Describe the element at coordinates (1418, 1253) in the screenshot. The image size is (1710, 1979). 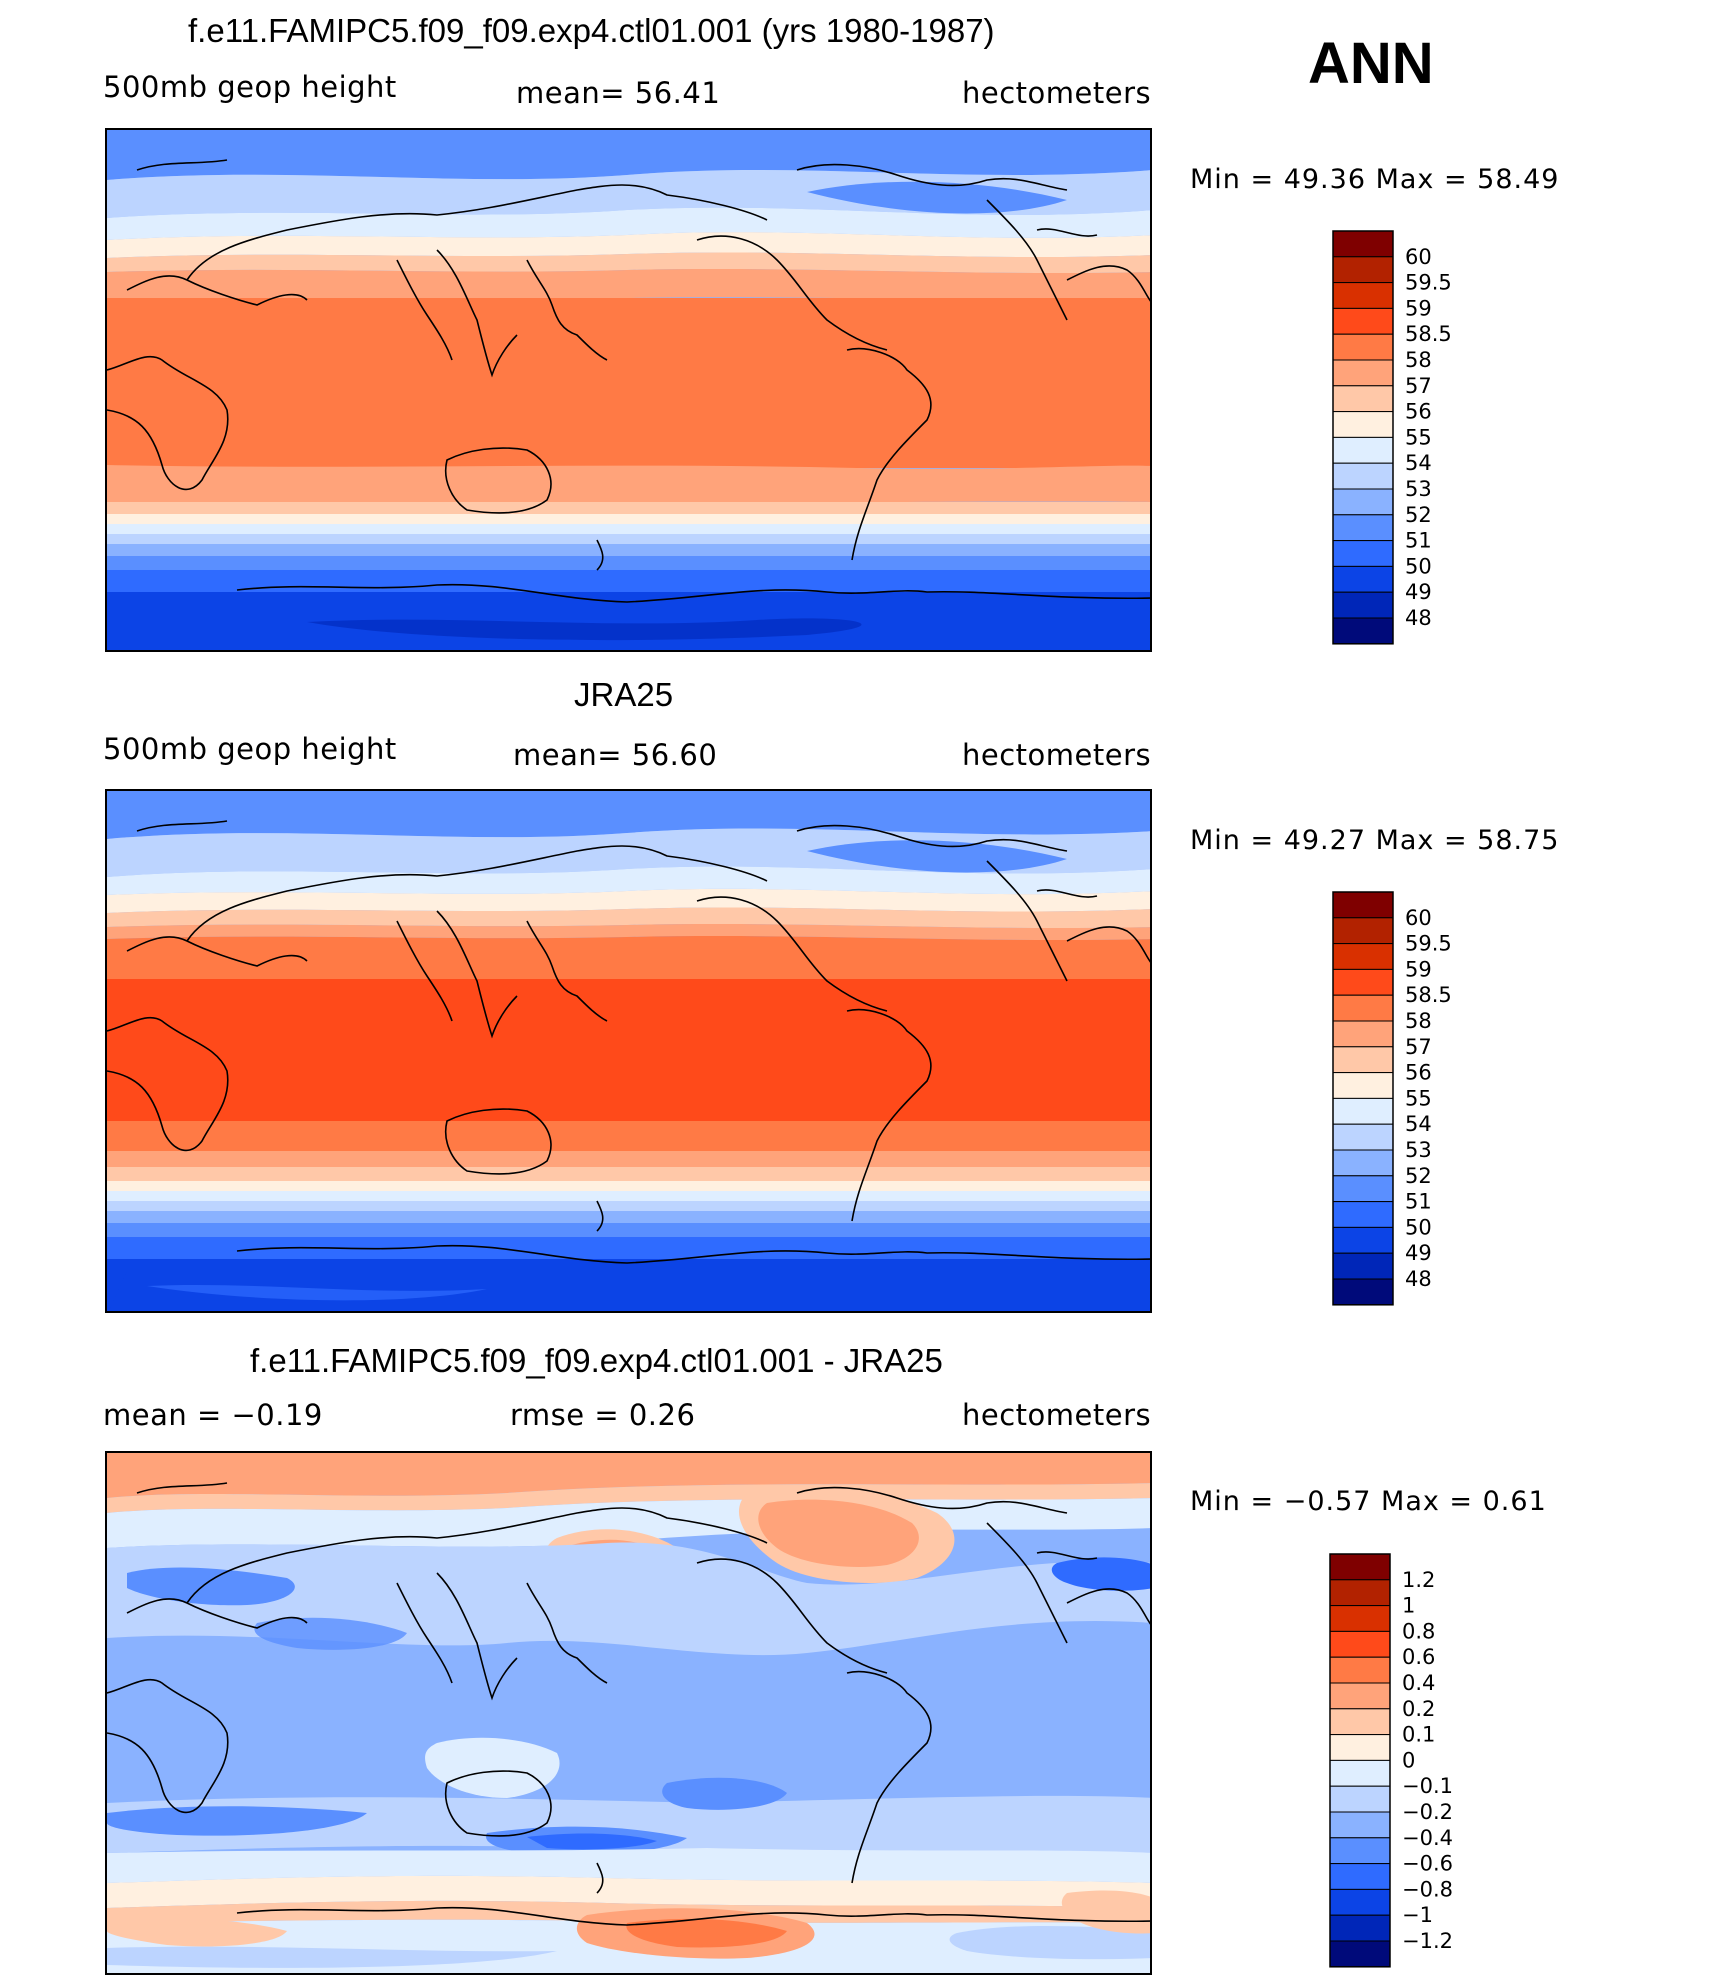
I see `panel-2-colorbar-tick-label: 49` at that location.